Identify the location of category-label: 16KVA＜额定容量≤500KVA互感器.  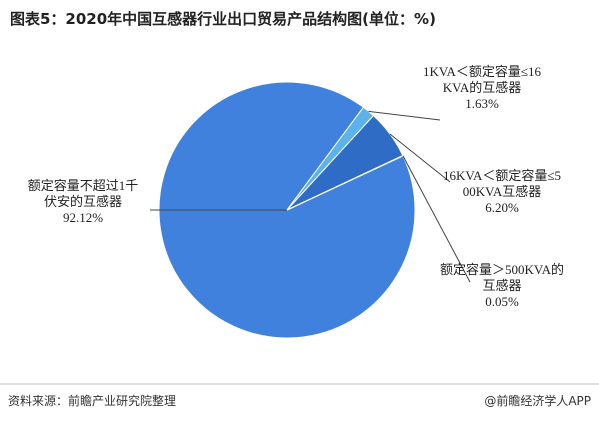
(502, 183).